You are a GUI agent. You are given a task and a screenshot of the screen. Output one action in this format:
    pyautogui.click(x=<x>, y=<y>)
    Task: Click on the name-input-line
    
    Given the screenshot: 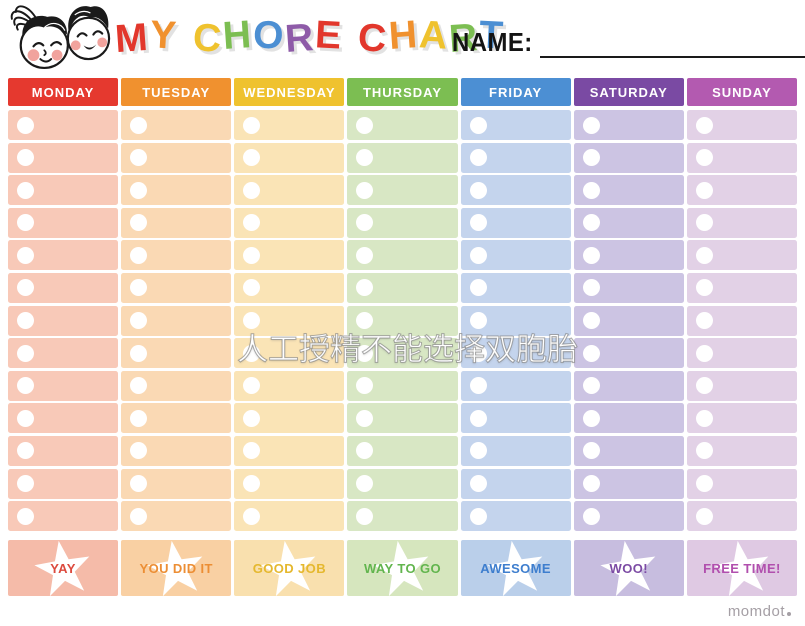 What is the action you would take?
    pyautogui.click(x=672, y=44)
    